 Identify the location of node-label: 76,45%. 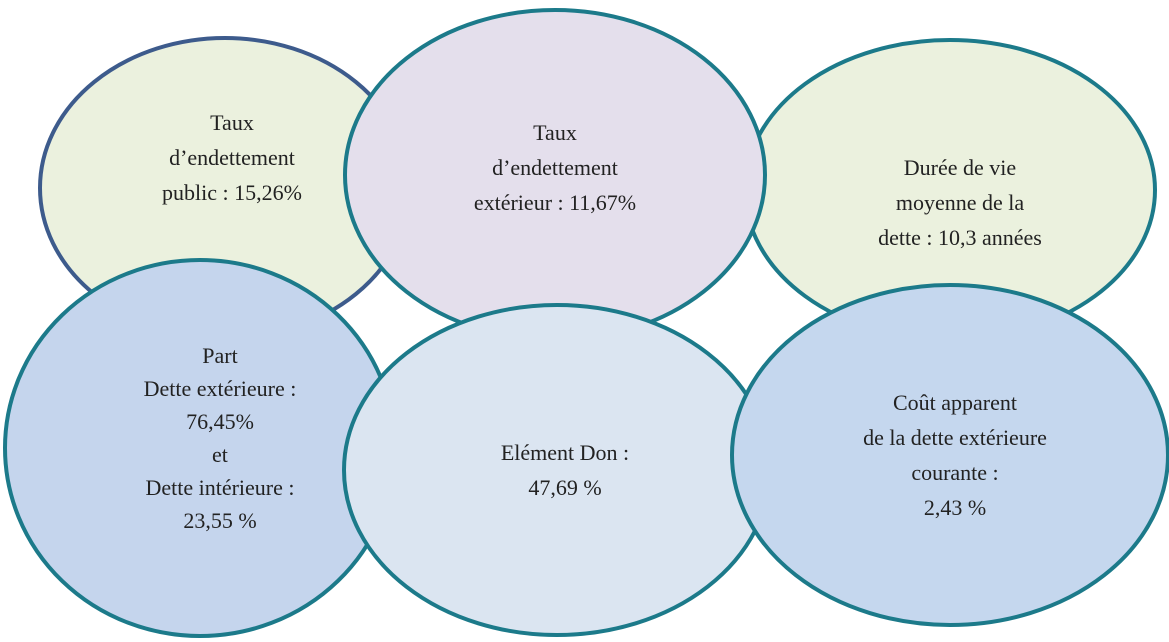
(220, 421).